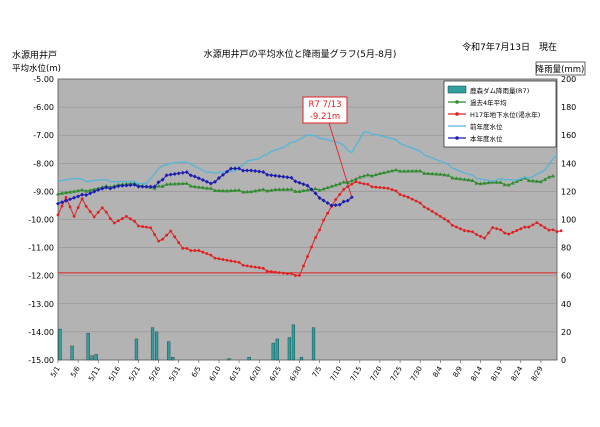  What do you see at coordinates (94, 374) in the screenshot?
I see `x-tick-label: 5/11` at bounding box center [94, 374].